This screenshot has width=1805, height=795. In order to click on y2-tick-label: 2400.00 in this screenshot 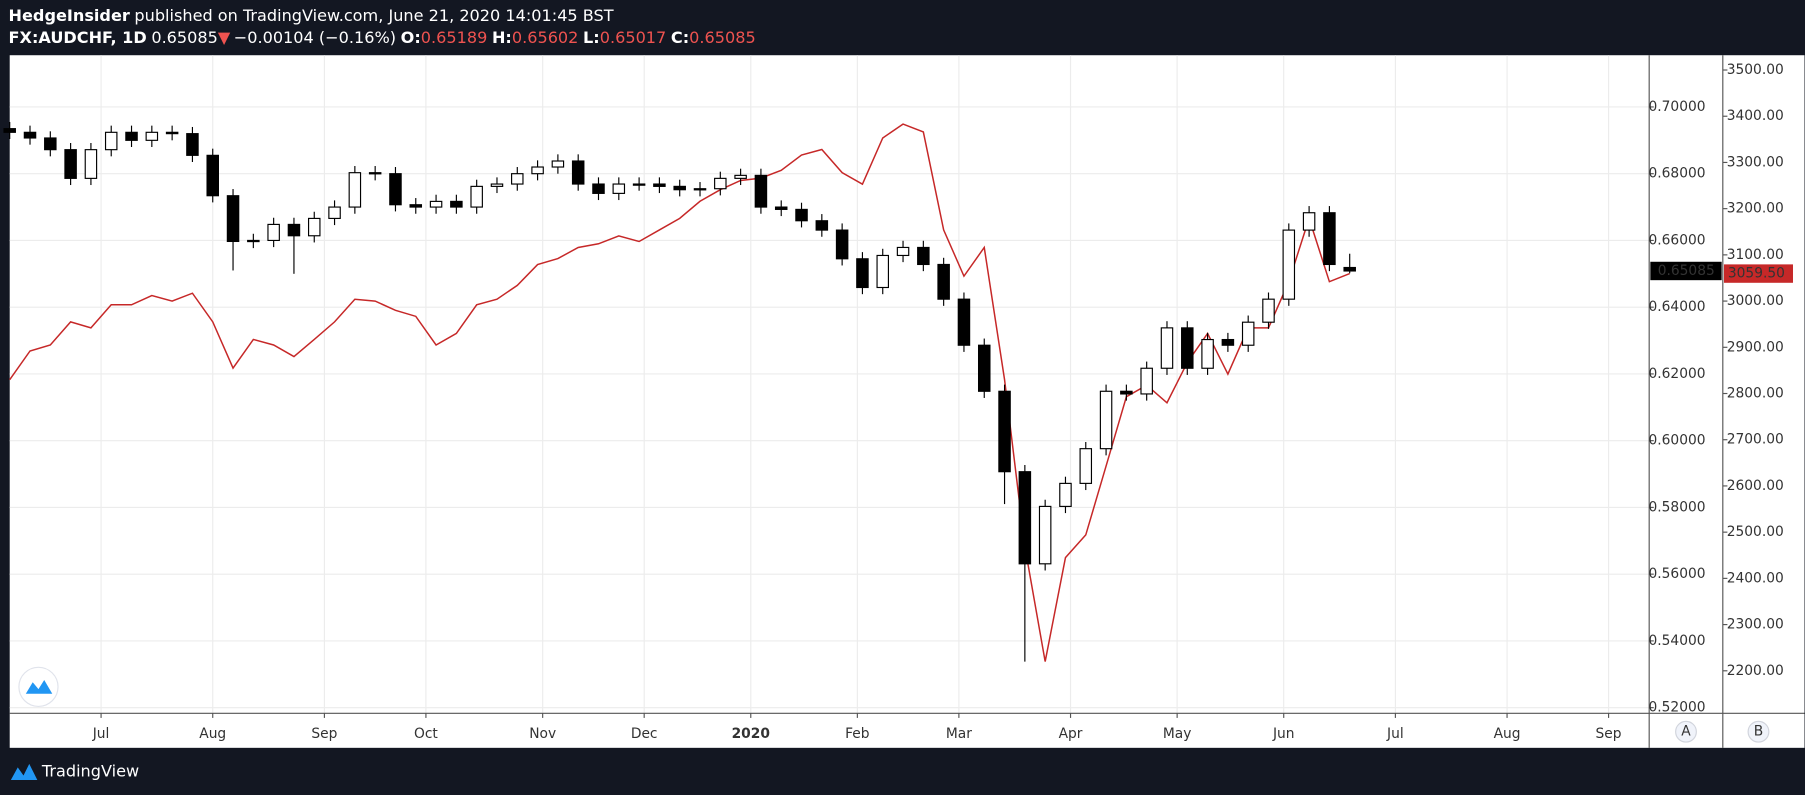, I will do `click(1755, 578)`.